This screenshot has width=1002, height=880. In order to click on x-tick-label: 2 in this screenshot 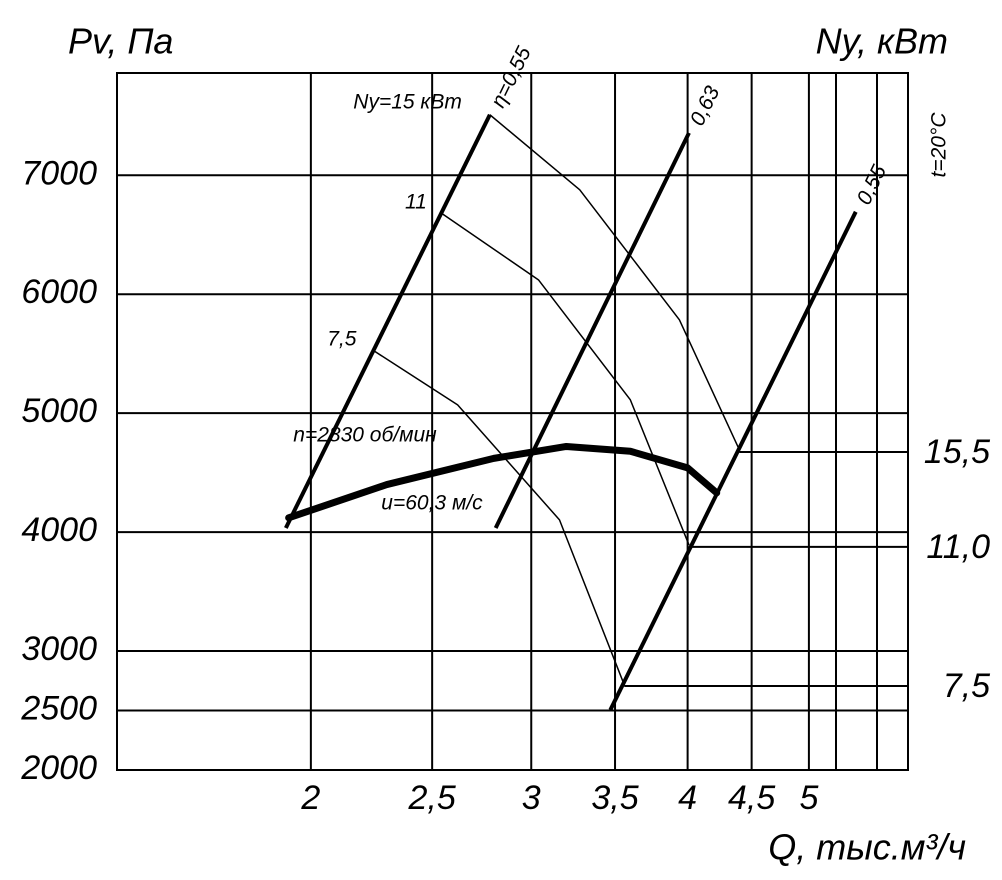, I will do `click(310, 798)`.